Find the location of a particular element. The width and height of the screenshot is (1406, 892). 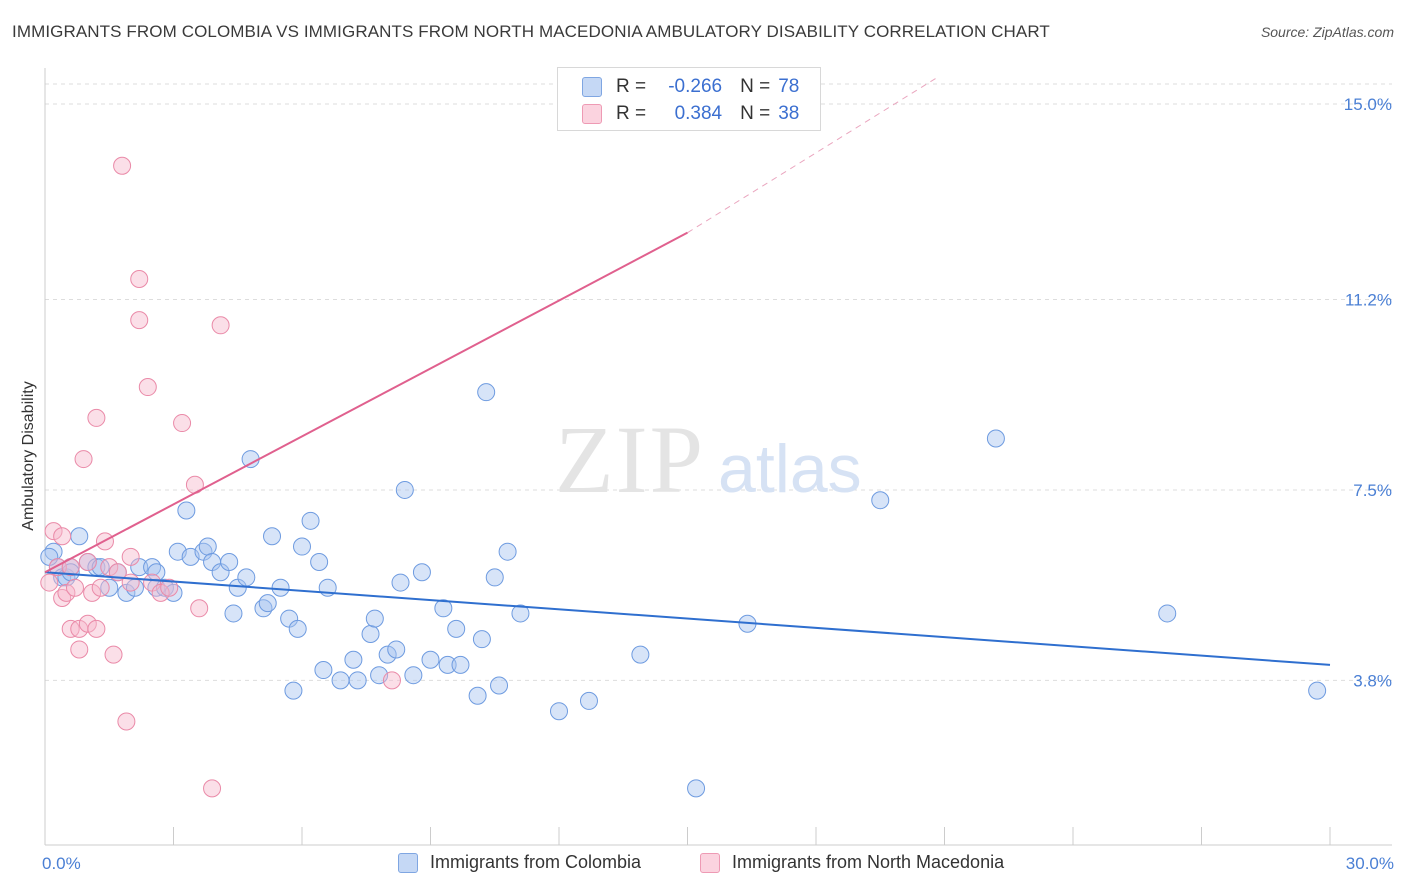

legend-r-value: -0.266 is located at coordinates (695, 86).